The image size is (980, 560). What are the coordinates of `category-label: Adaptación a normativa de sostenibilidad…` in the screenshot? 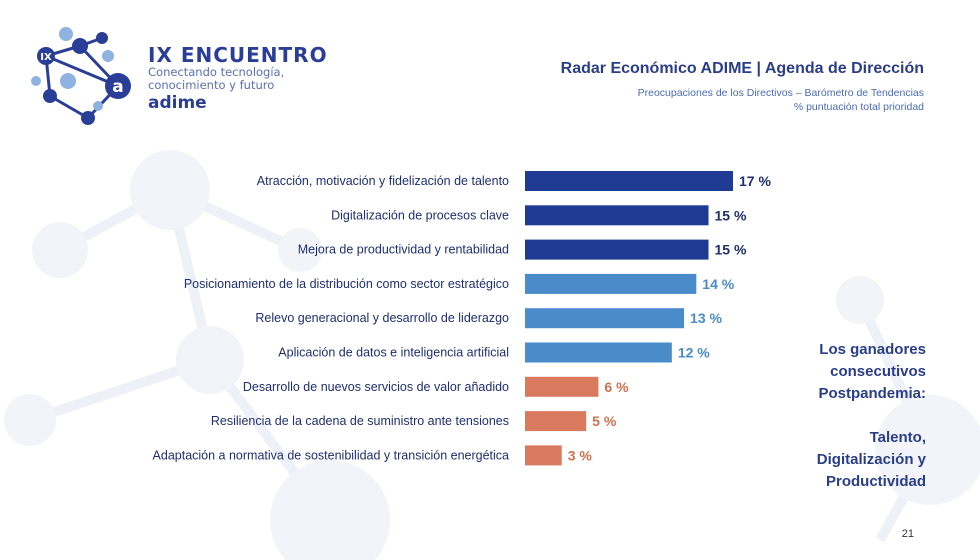 It's located at (331, 455).